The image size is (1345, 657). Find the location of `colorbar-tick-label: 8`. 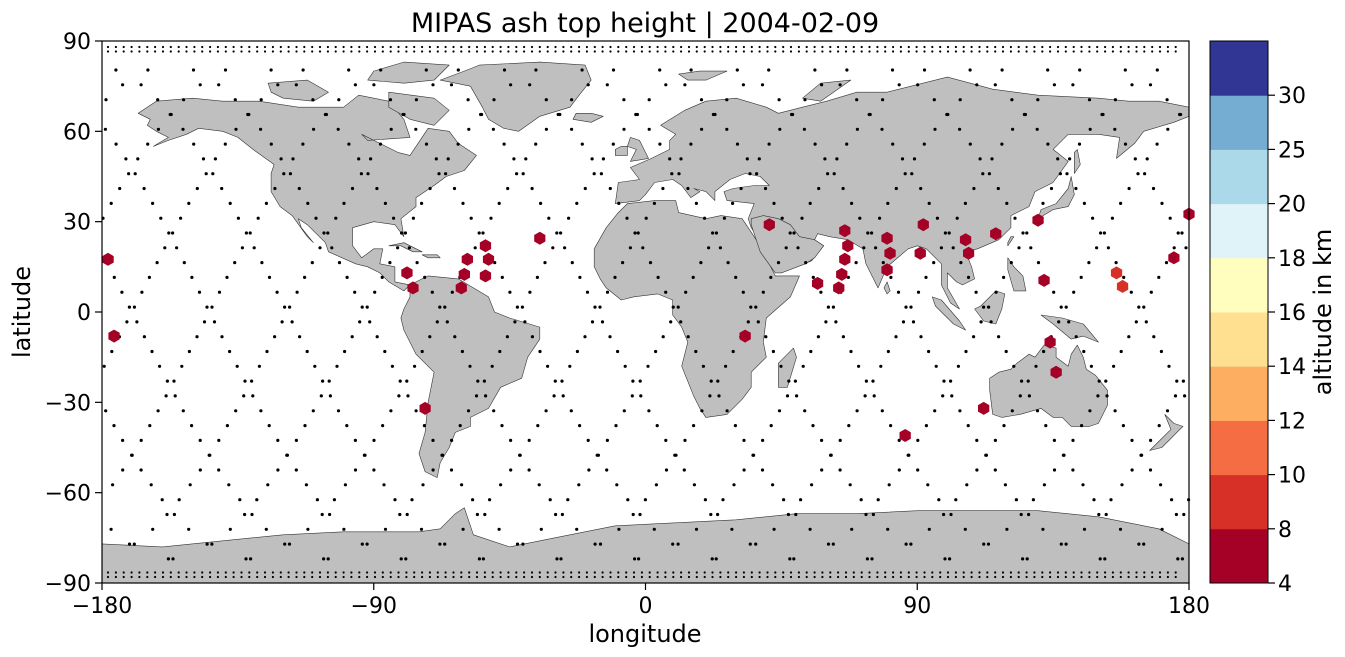

colorbar-tick-label: 8 is located at coordinates (1285, 530).